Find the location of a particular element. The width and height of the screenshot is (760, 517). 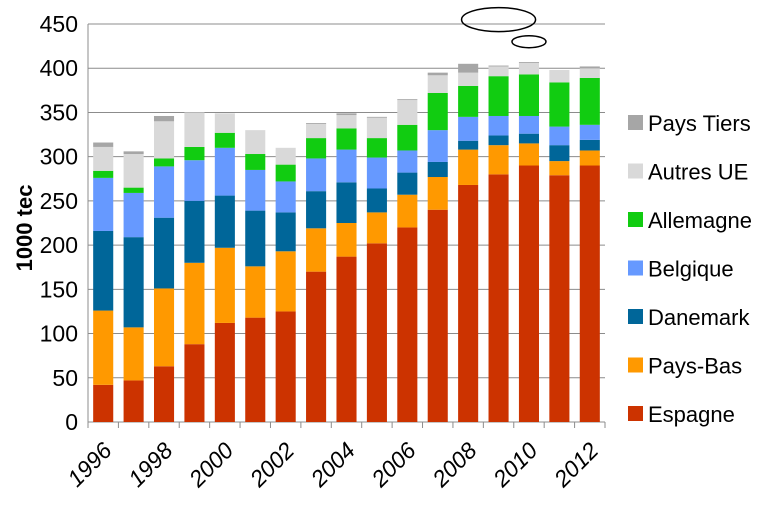

annotation-ellipse is located at coordinates (529, 41).